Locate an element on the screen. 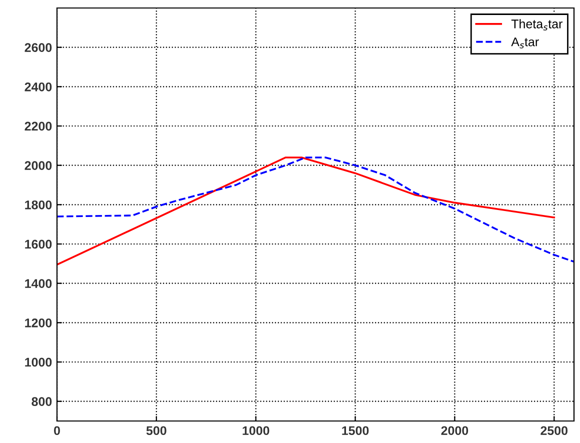 The image size is (580, 443). x-tick-label: 2500 is located at coordinates (554, 431).